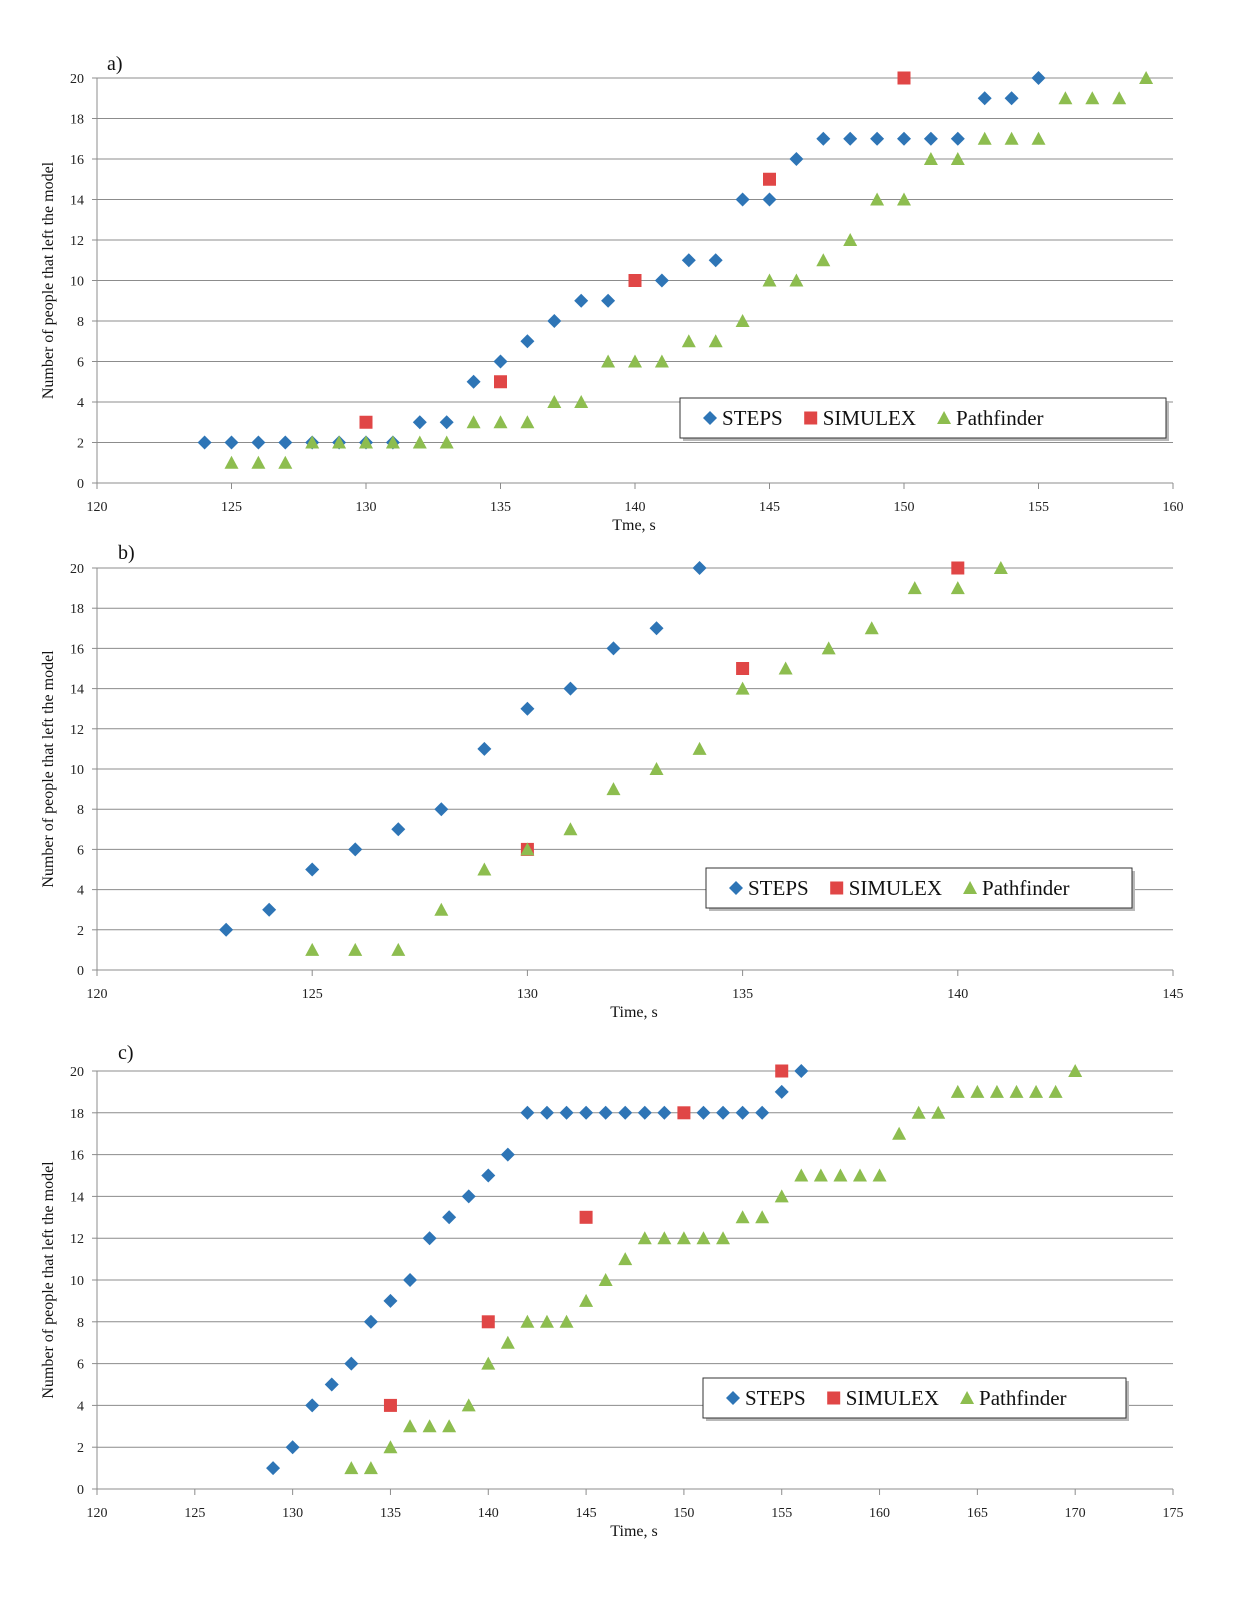 Image resolution: width=1249 pixels, height=1600 pixels. I want to click on panel-label: c), so click(126, 1053).